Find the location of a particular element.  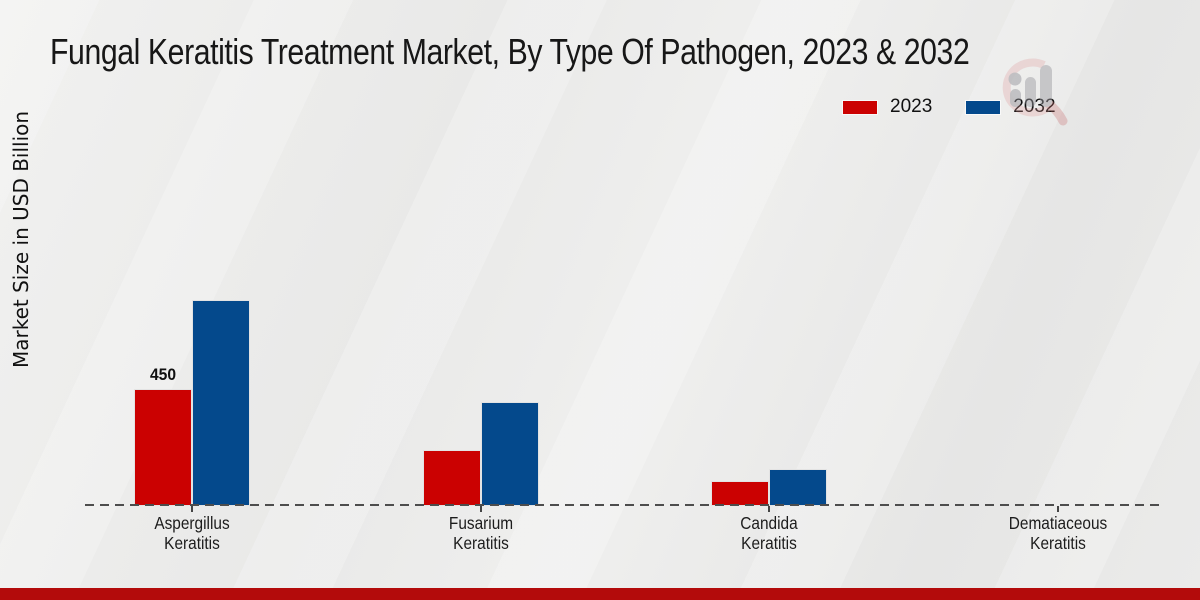

legend-swatch-2023 is located at coordinates (860, 107).